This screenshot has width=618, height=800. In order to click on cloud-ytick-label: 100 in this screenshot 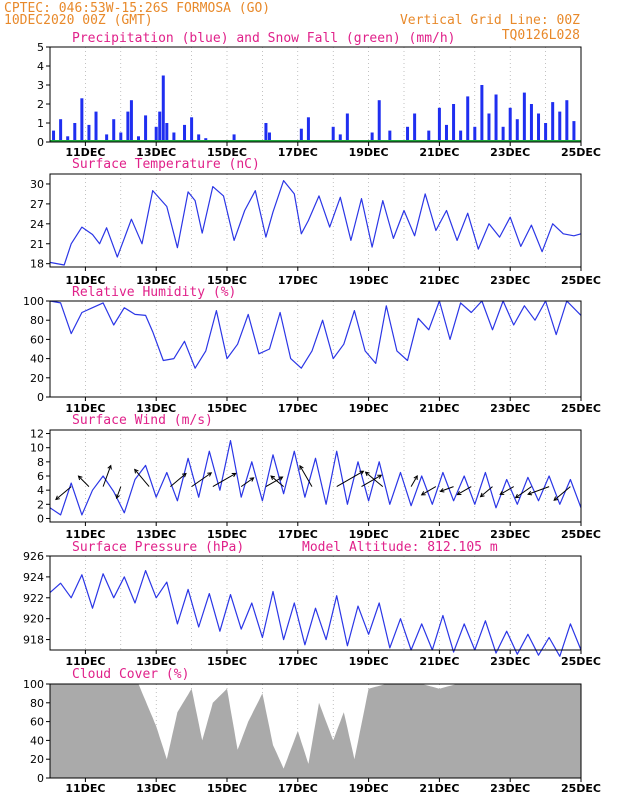, I will do `click(33, 684)`.